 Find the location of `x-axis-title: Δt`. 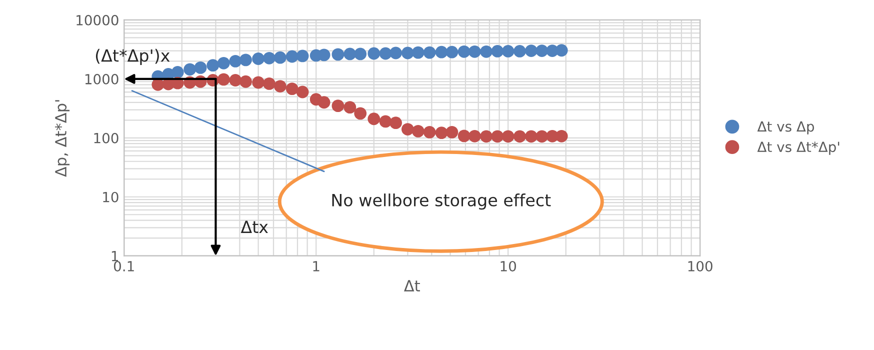

x-axis-title: Δt is located at coordinates (412, 286).